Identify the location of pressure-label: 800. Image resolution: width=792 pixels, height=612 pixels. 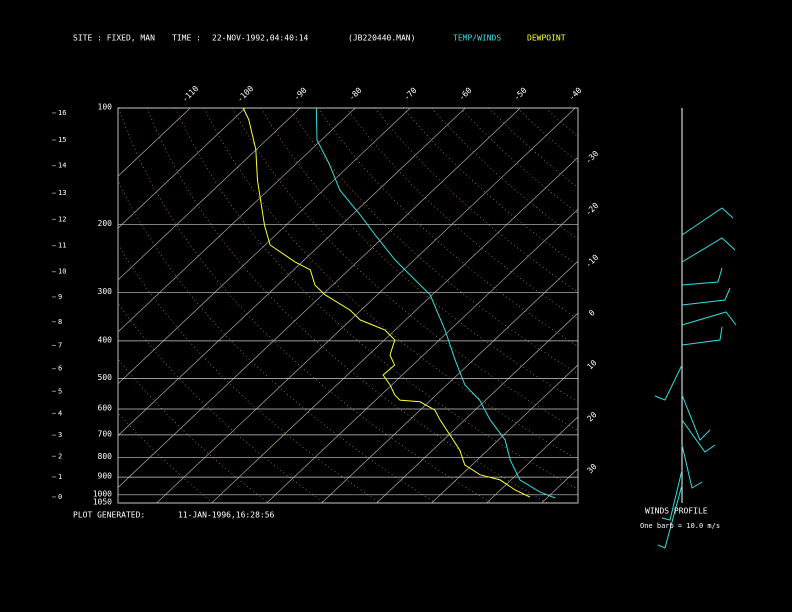
(105, 456).